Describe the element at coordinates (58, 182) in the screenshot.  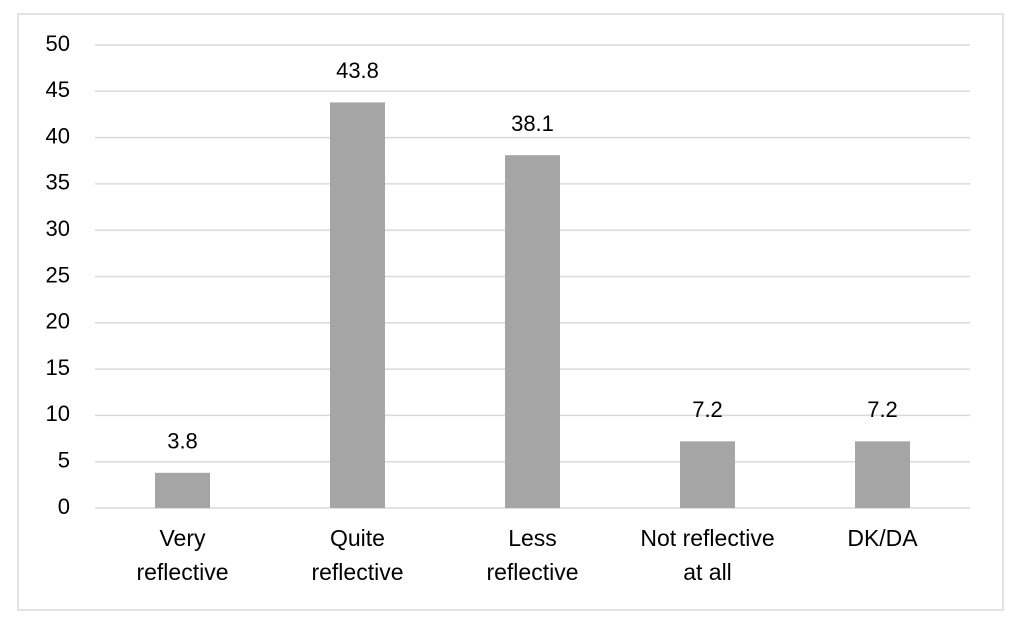
I see `y-tick-label: 35` at that location.